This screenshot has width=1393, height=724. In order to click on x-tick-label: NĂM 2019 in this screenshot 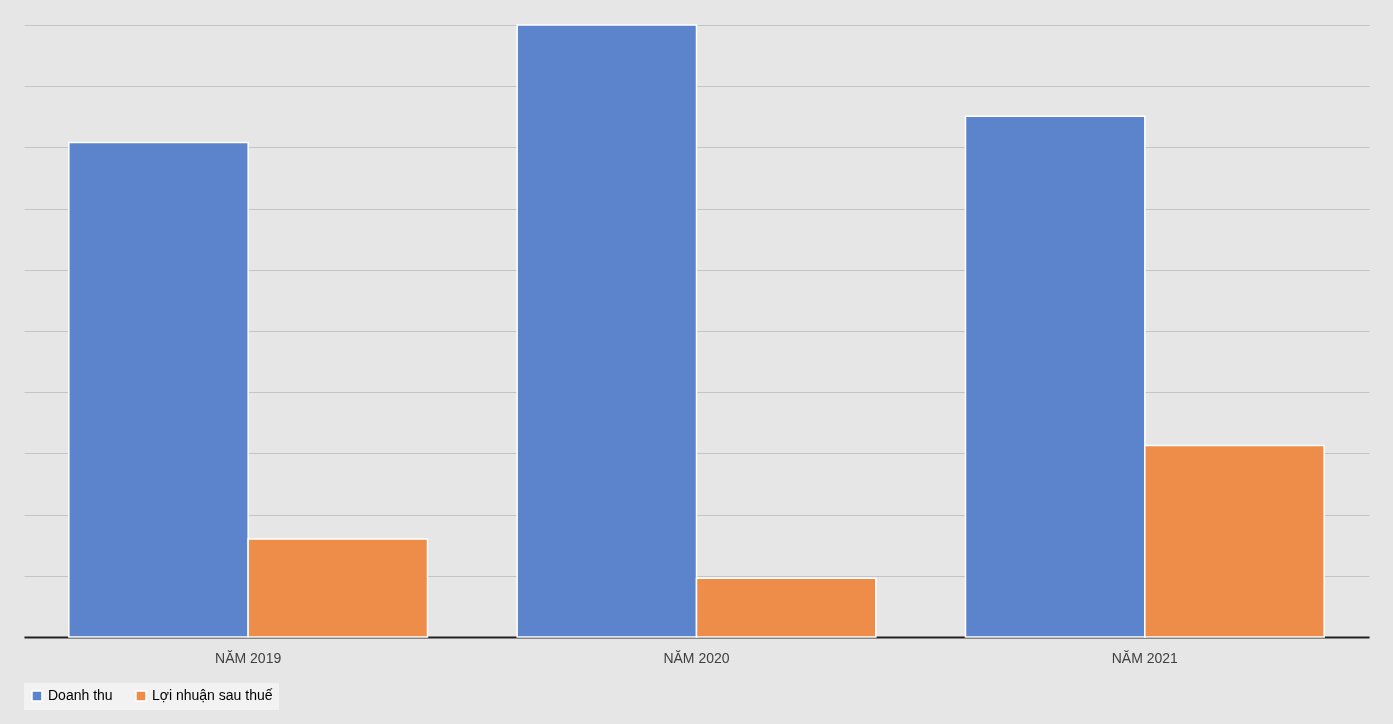, I will do `click(248, 657)`.